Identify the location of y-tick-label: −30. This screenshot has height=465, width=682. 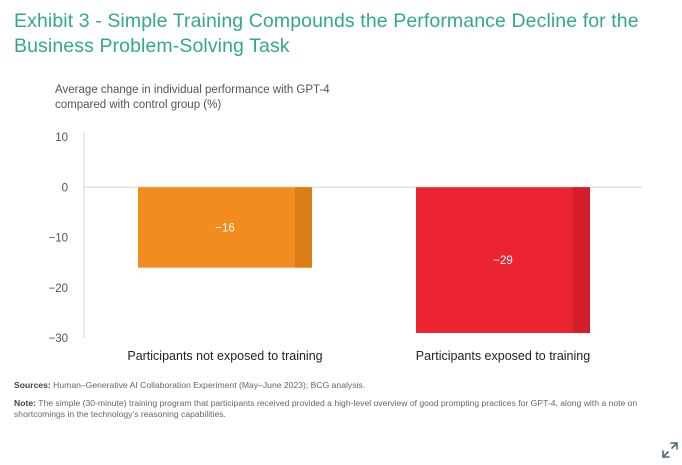
(58, 339).